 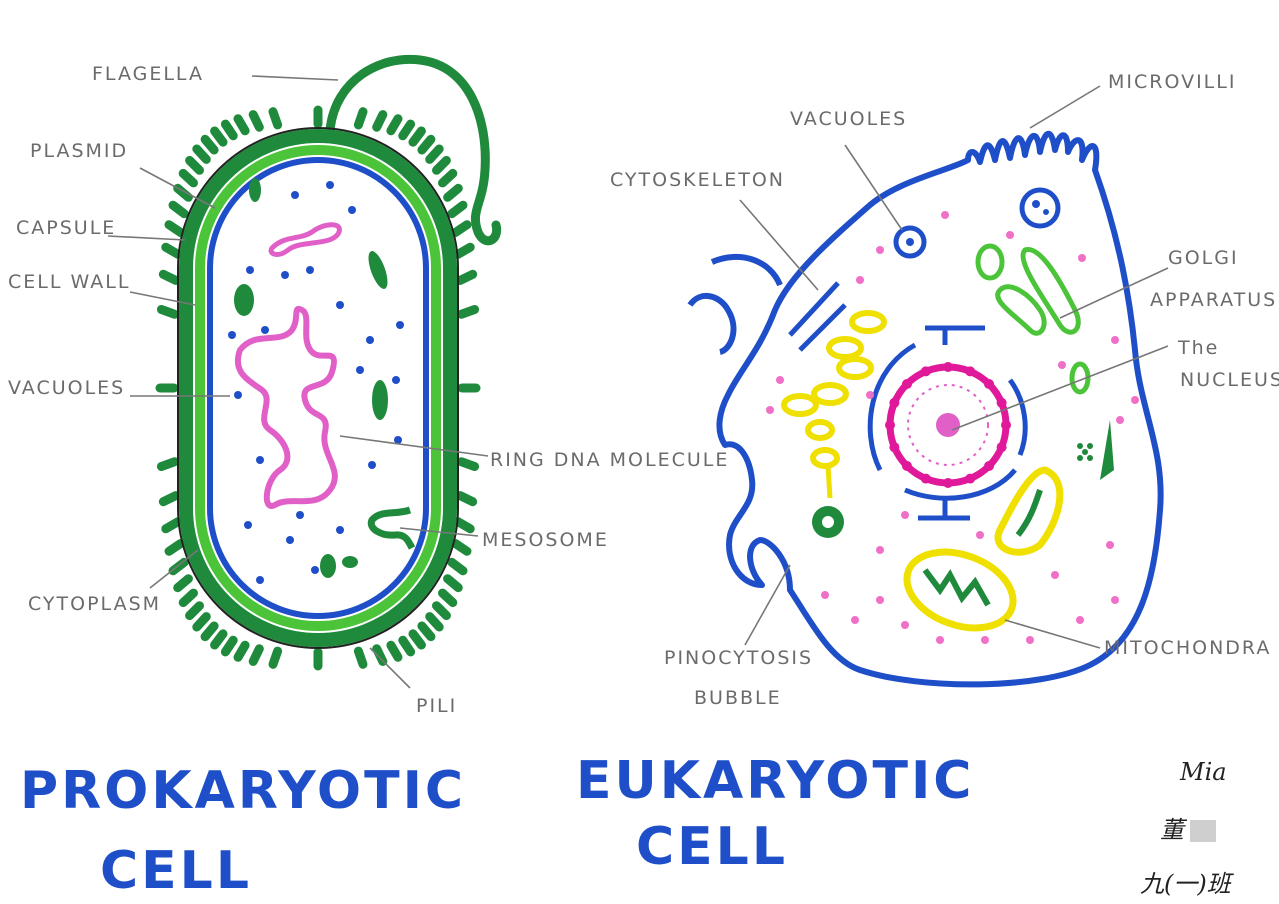 What do you see at coordinates (148, 74) in the screenshot?
I see `label-flagella: FLAGELLA` at bounding box center [148, 74].